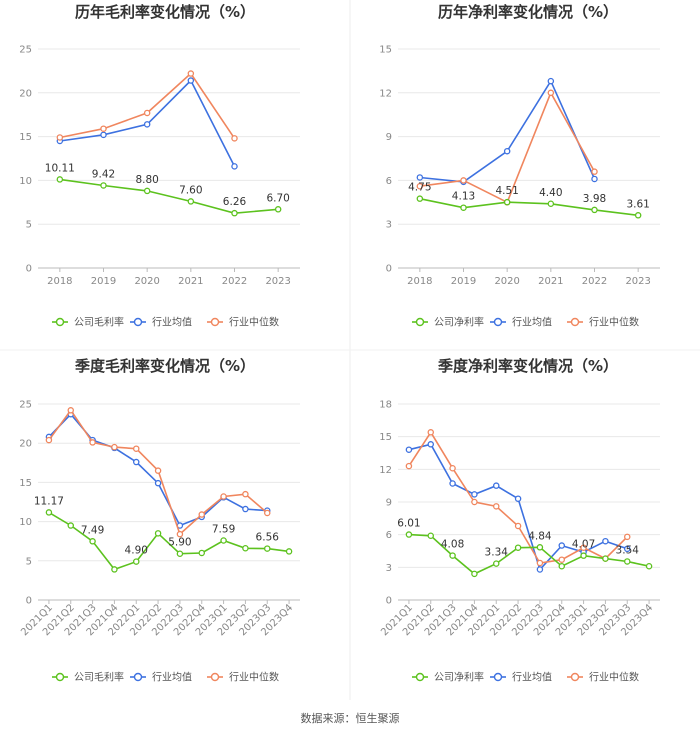 The width and height of the screenshot is (700, 738). Describe the element at coordinates (385, 405) in the screenshot. I see `y-tick-label: 18` at that location.